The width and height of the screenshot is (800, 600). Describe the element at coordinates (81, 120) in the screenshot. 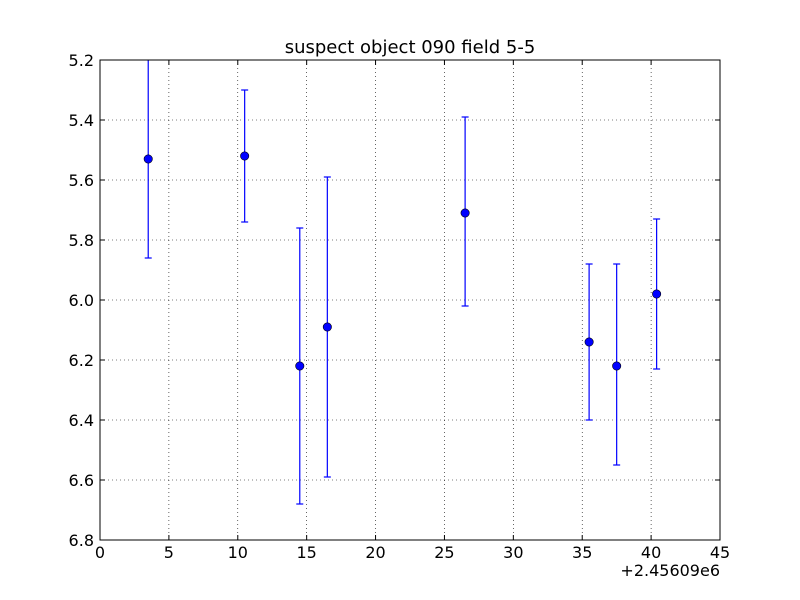

I see `y-tick-label: 5.4` at that location.